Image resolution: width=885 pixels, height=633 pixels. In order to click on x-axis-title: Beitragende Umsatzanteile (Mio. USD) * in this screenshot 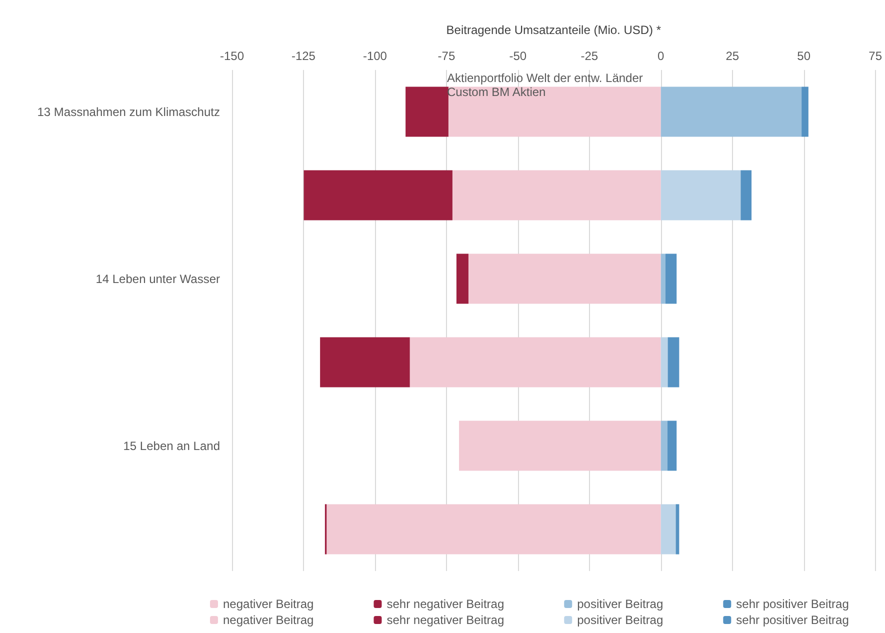, I will do `click(554, 30)`.